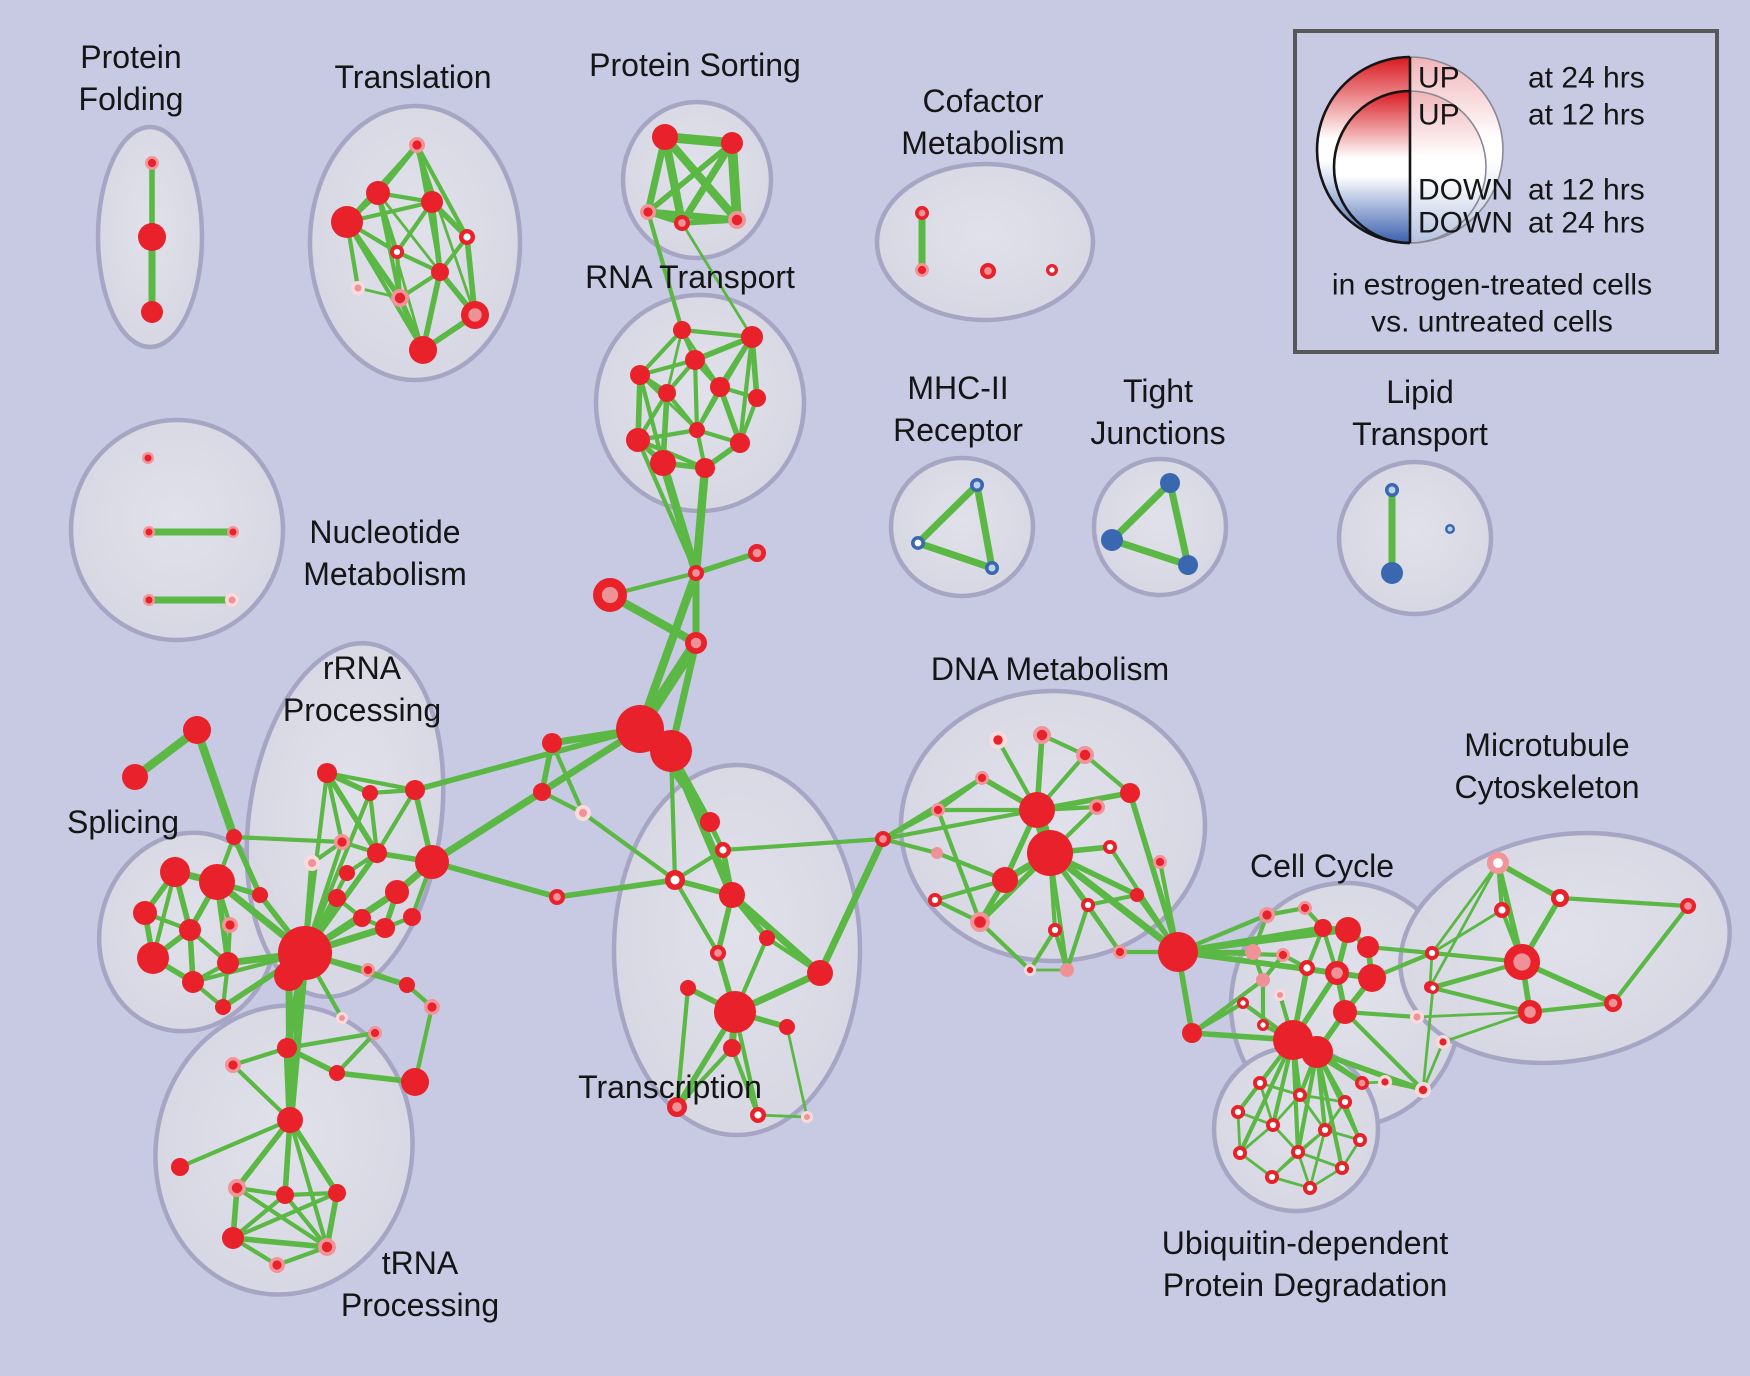 This screenshot has height=1376, width=1750. What do you see at coordinates (1415, 538) in the screenshot?
I see `cluster-ellipse-lipid-transport` at bounding box center [1415, 538].